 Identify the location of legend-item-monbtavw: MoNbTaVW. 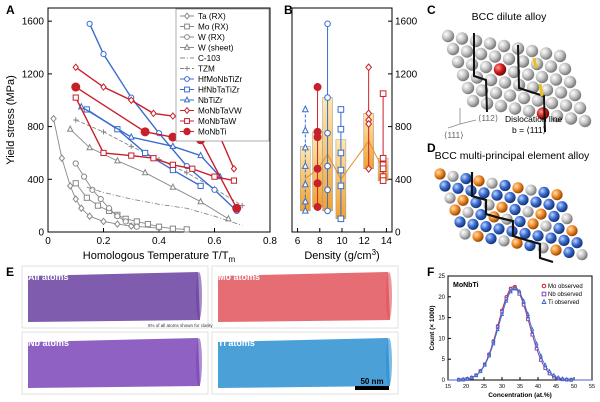
(211, 111).